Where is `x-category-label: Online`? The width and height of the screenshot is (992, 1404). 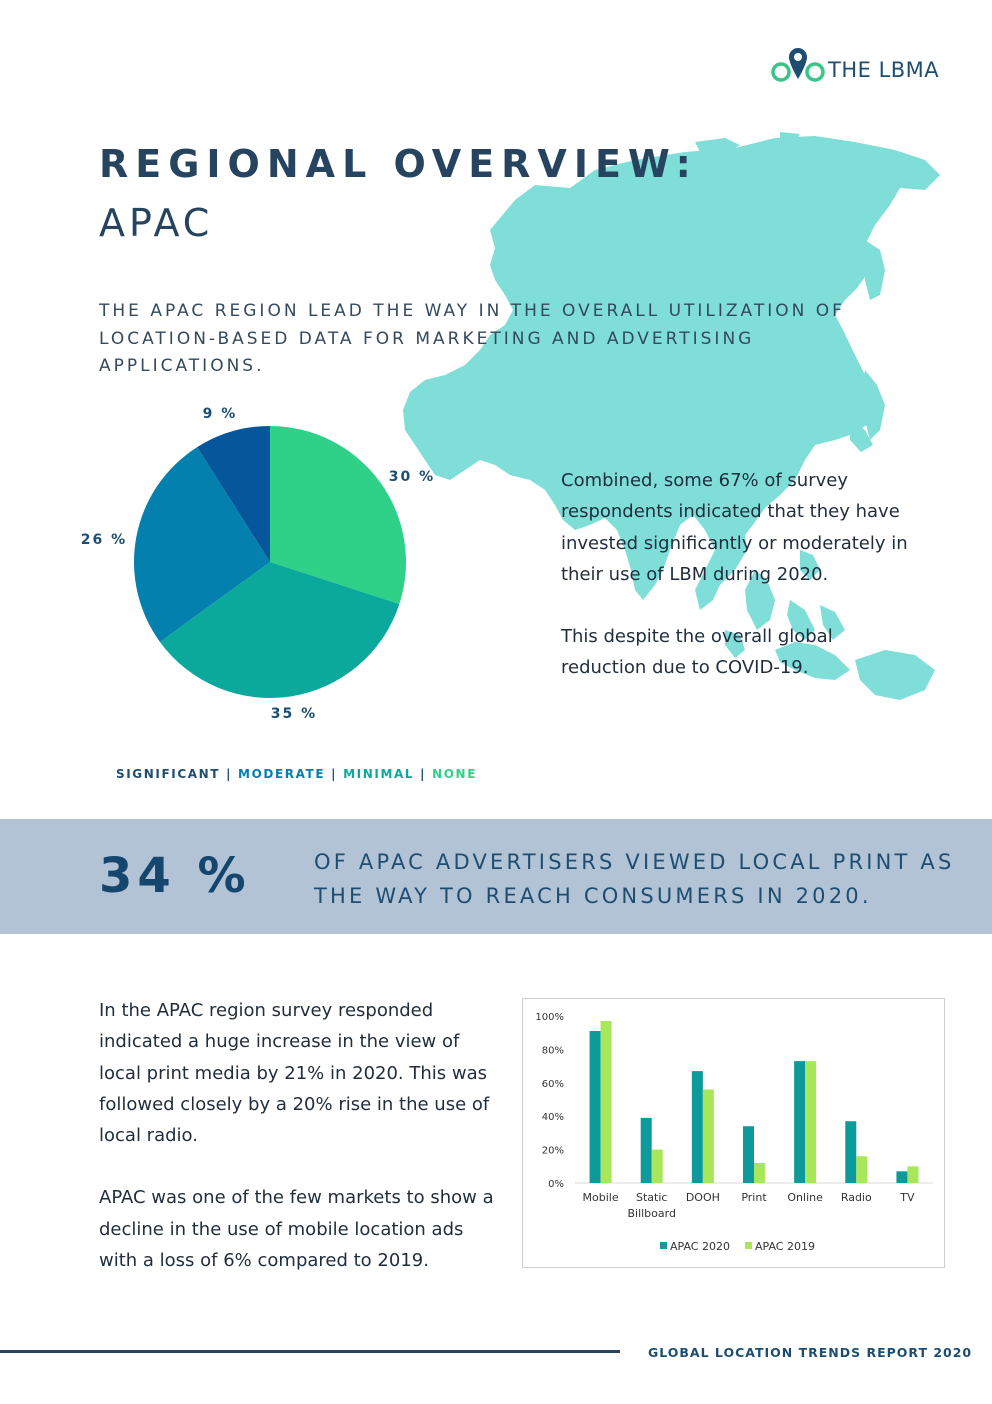
x-category-label: Online is located at coordinates (805, 1197).